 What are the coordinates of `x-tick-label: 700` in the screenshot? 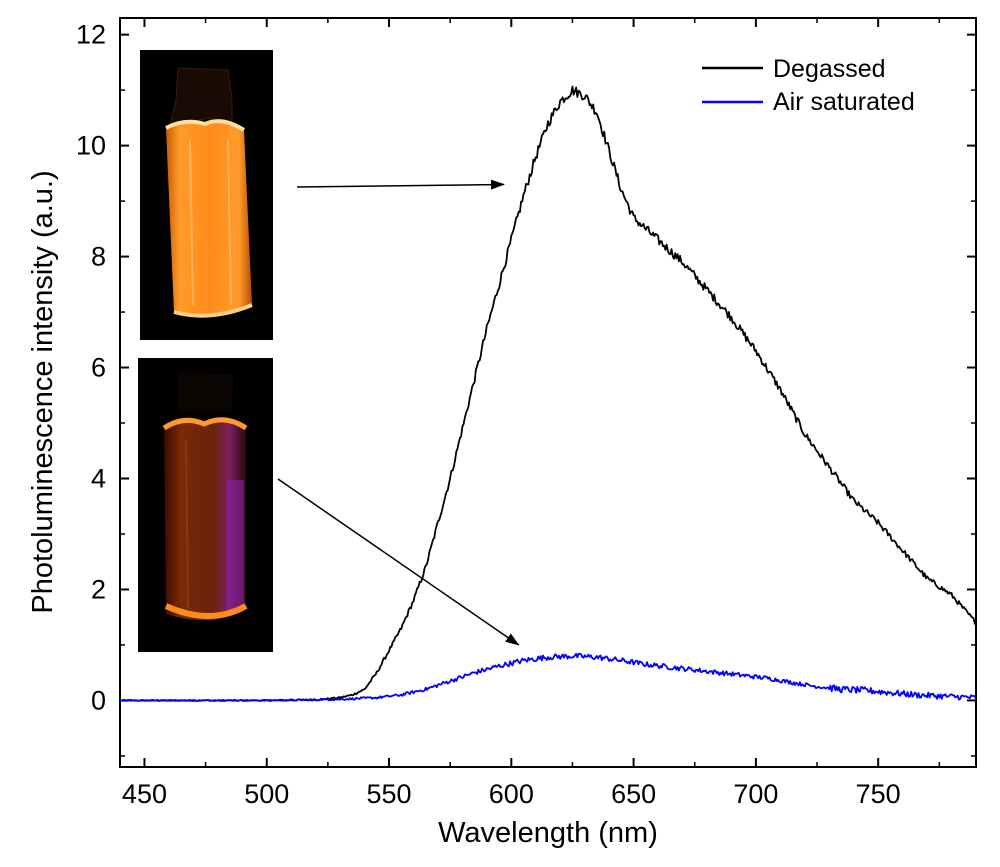 It's located at (755, 794).